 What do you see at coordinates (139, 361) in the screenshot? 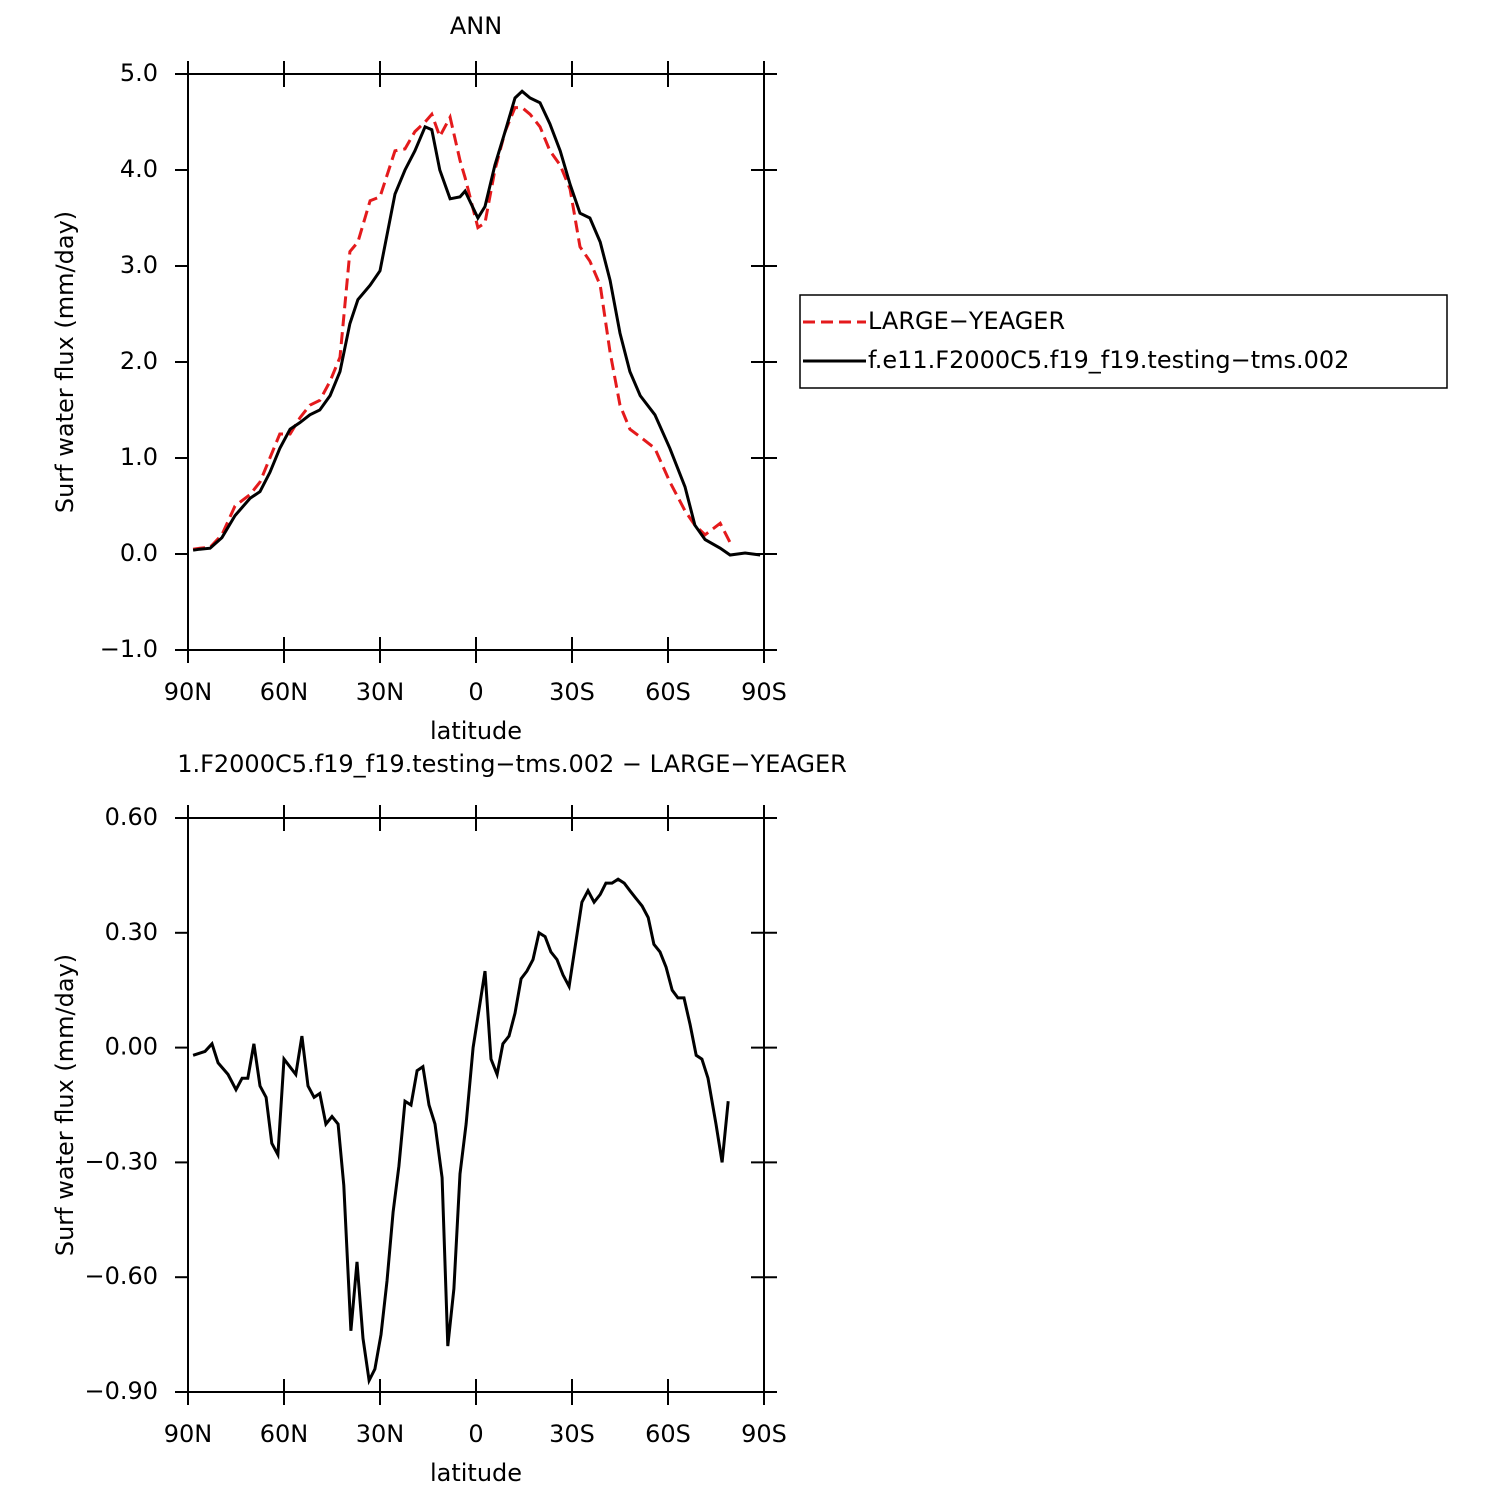
I see `y-tick-label: 2.0` at bounding box center [139, 361].